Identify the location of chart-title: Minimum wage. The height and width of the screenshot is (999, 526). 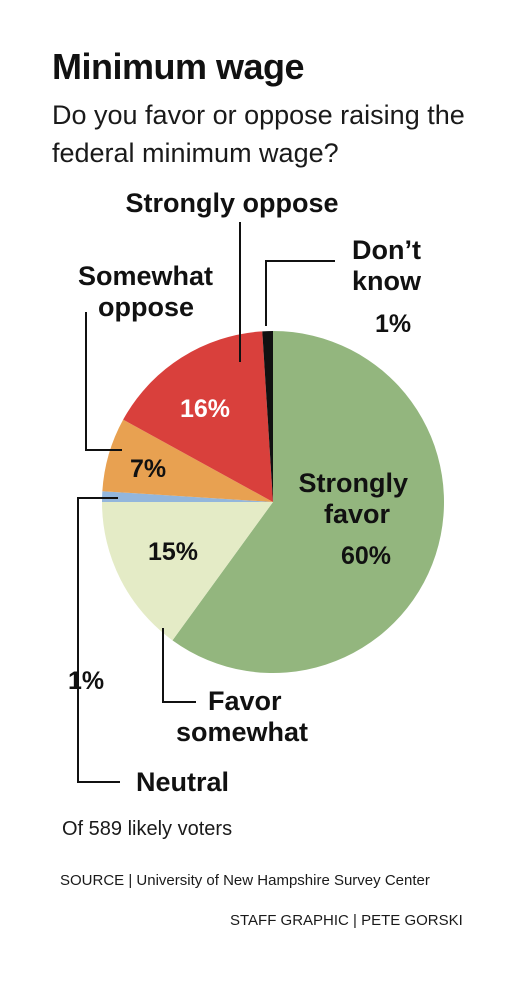
(178, 66).